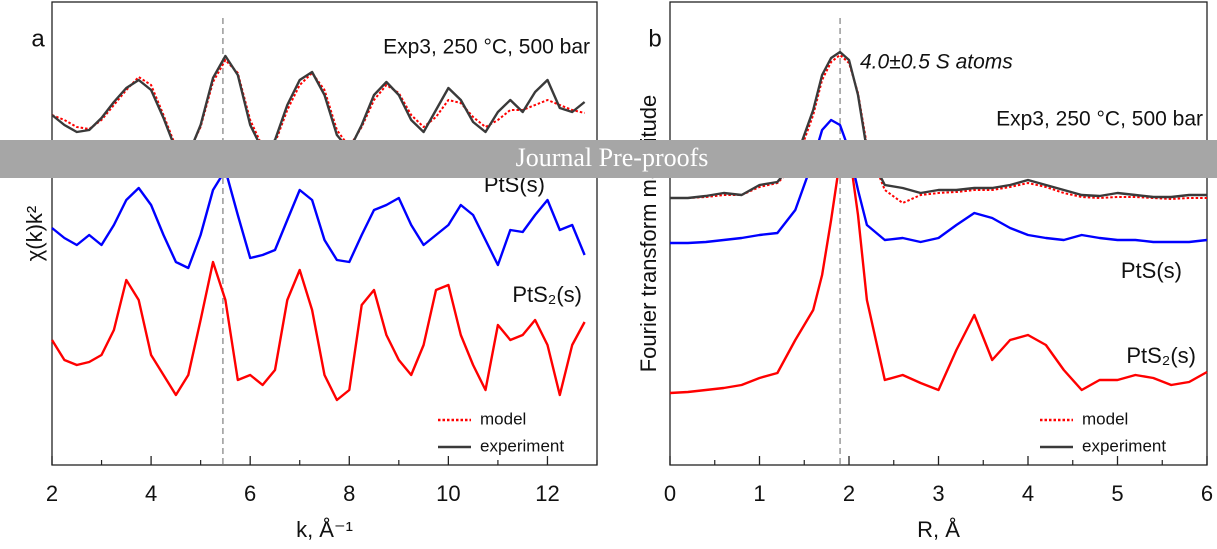 This screenshot has height=549, width=1217. I want to click on watermark-band, so click(608, 159).